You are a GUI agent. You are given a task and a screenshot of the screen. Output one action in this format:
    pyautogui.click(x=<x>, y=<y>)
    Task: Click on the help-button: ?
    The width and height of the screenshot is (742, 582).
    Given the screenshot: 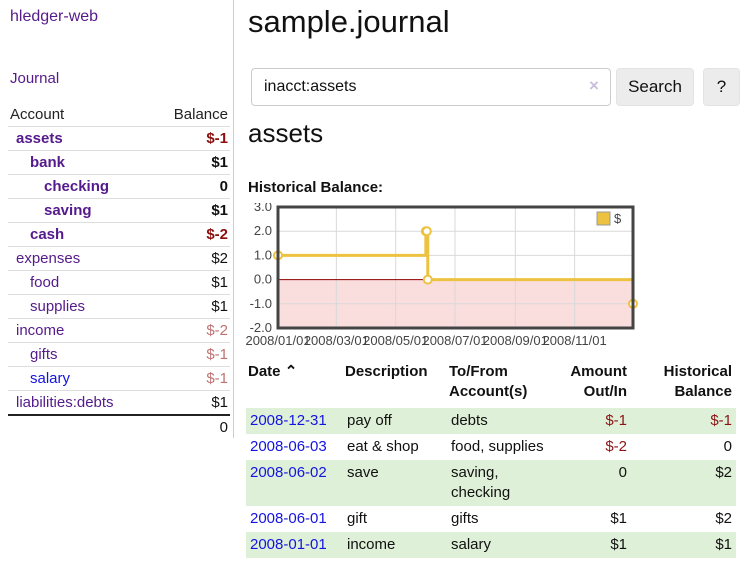 What is the action you would take?
    pyautogui.click(x=721, y=87)
    